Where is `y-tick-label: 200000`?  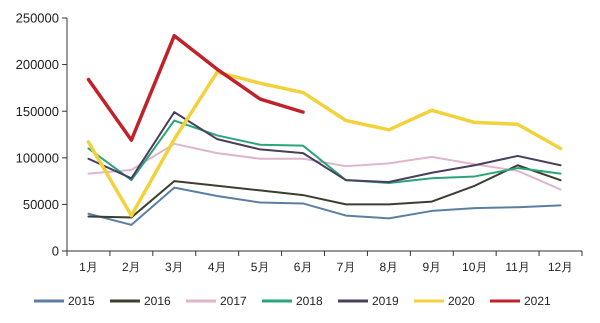 y-tick-label: 200000 is located at coordinates (37, 64).